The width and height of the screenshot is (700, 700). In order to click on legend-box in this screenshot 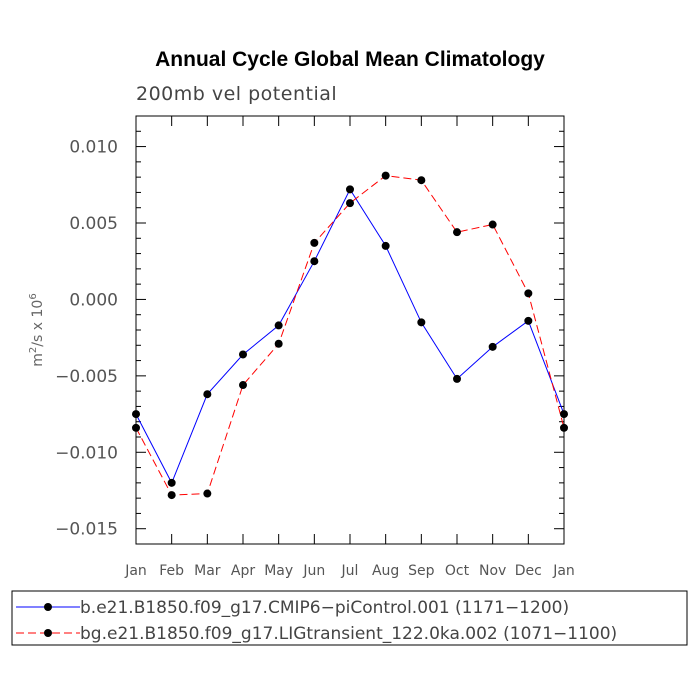, I will do `click(349, 618)`.